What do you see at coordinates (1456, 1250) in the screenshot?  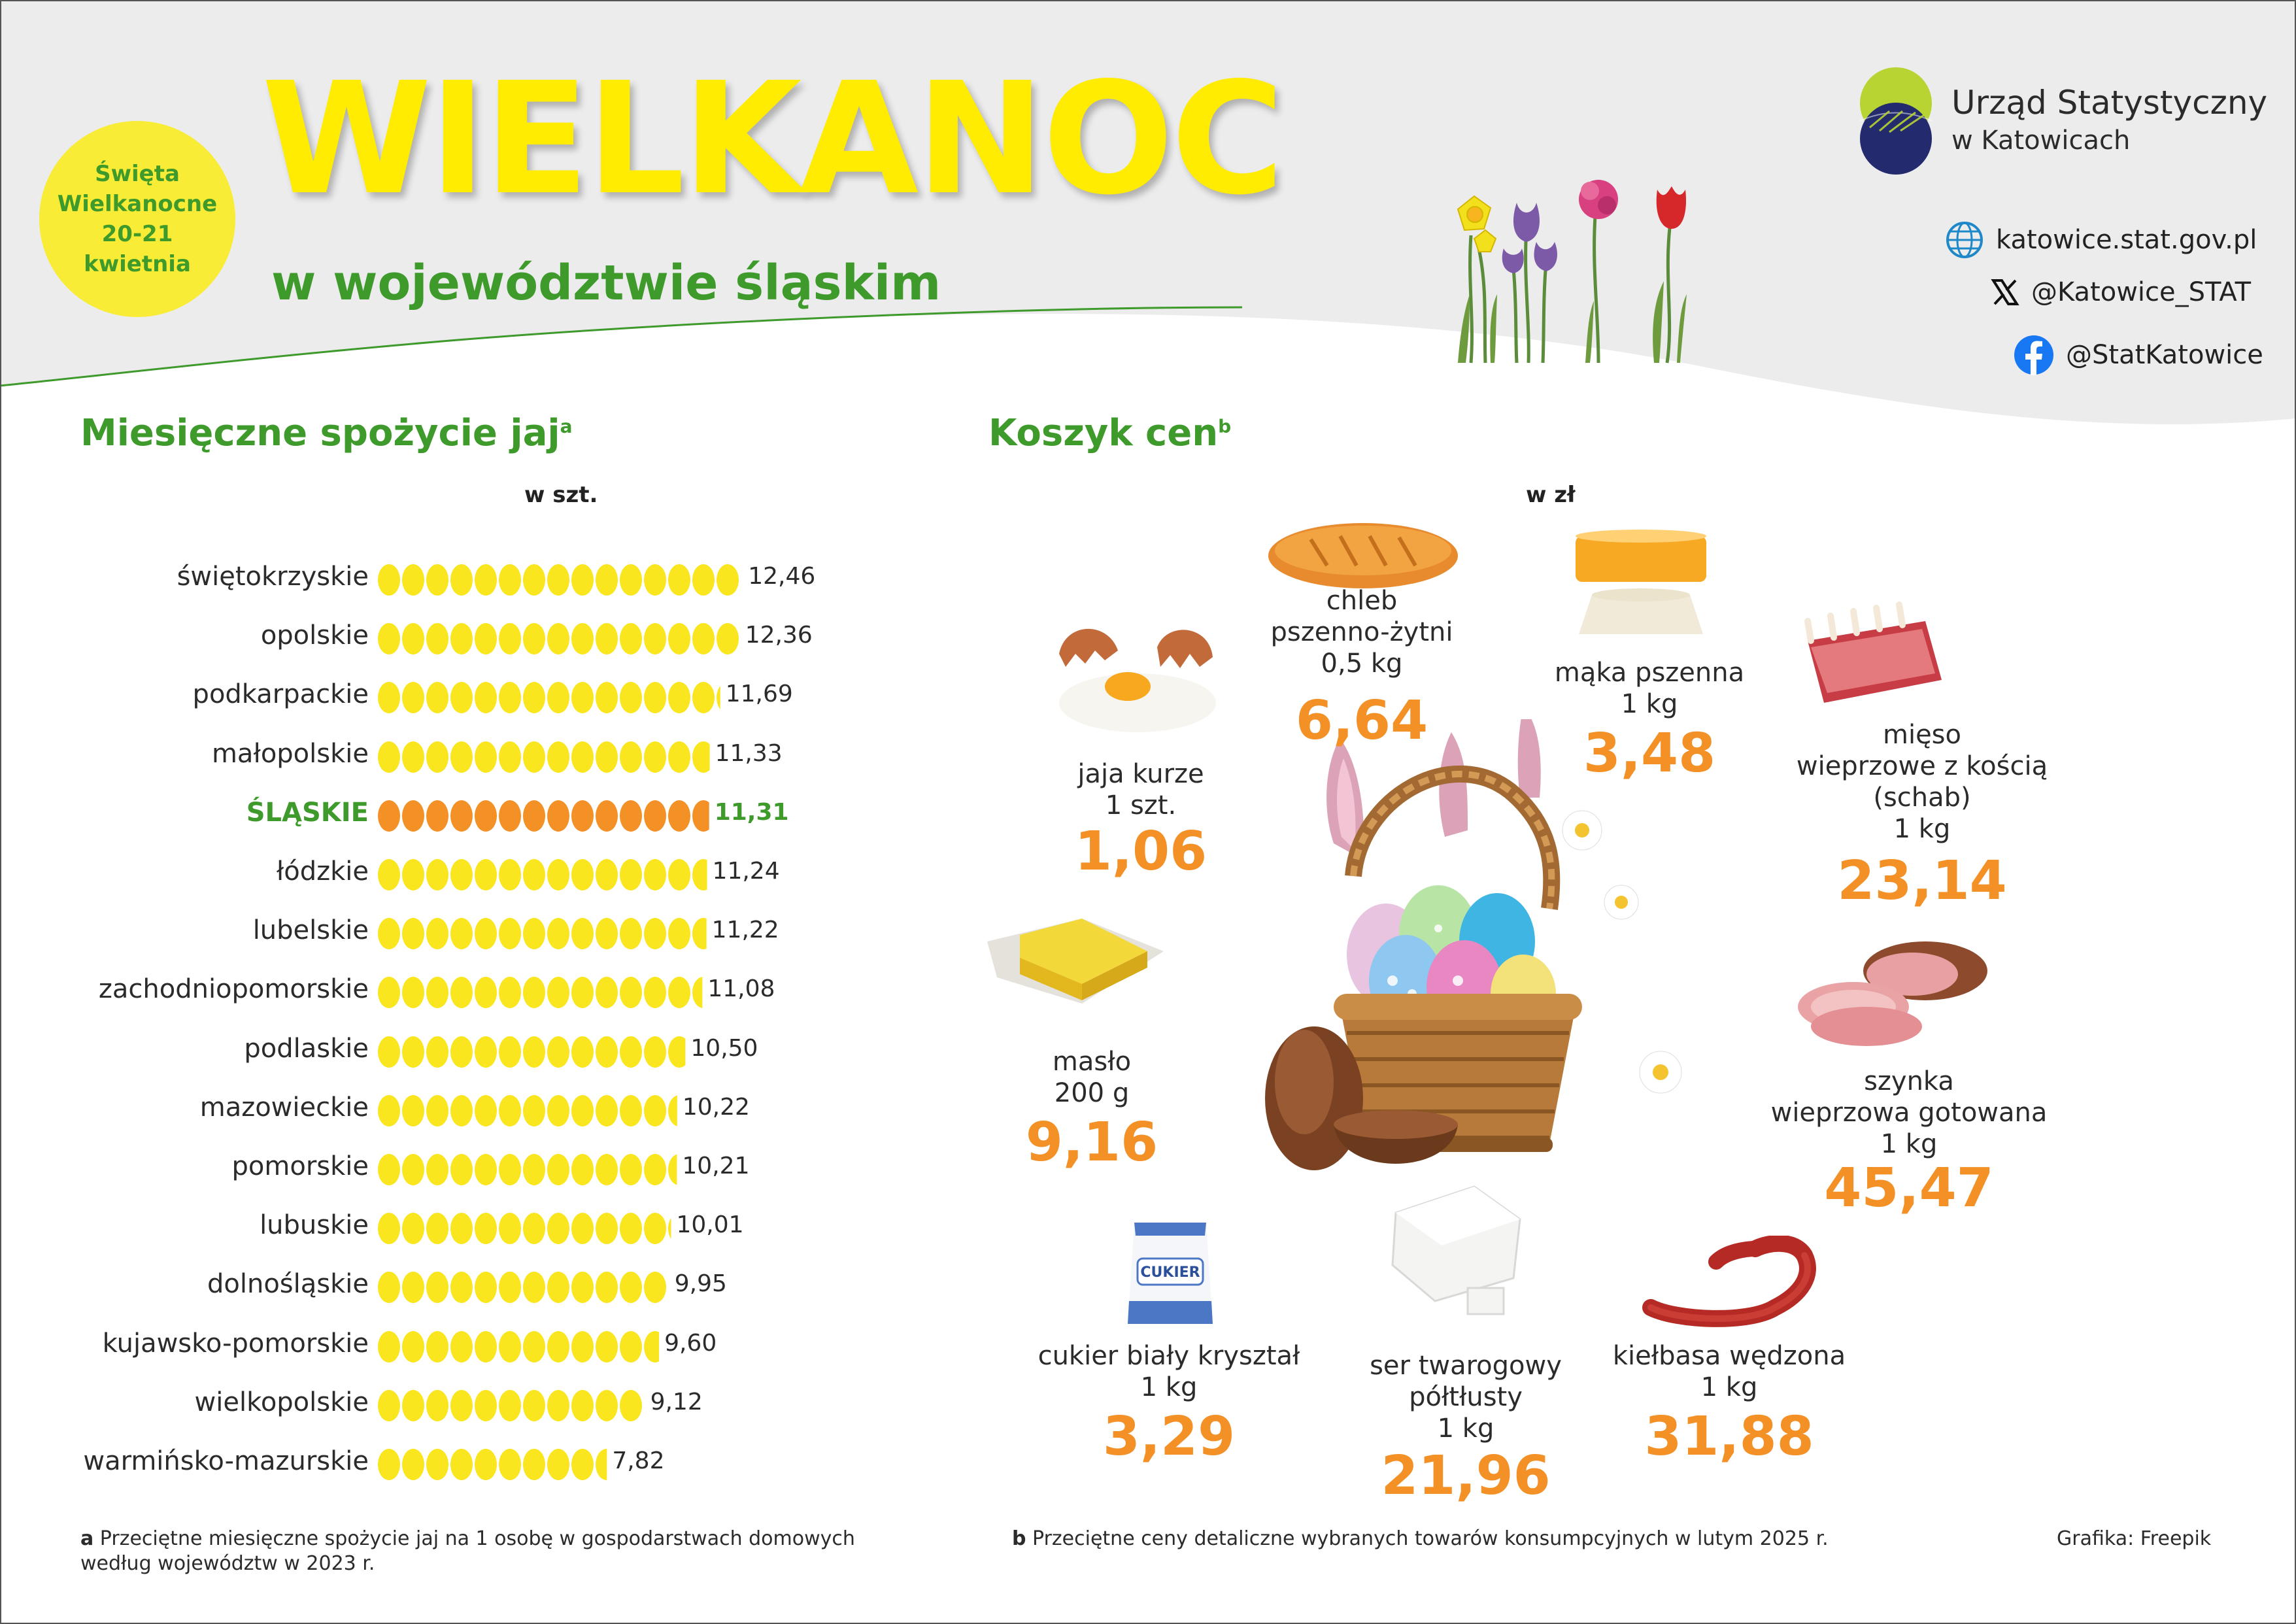 I see `cottage-cheese-illustration` at bounding box center [1456, 1250].